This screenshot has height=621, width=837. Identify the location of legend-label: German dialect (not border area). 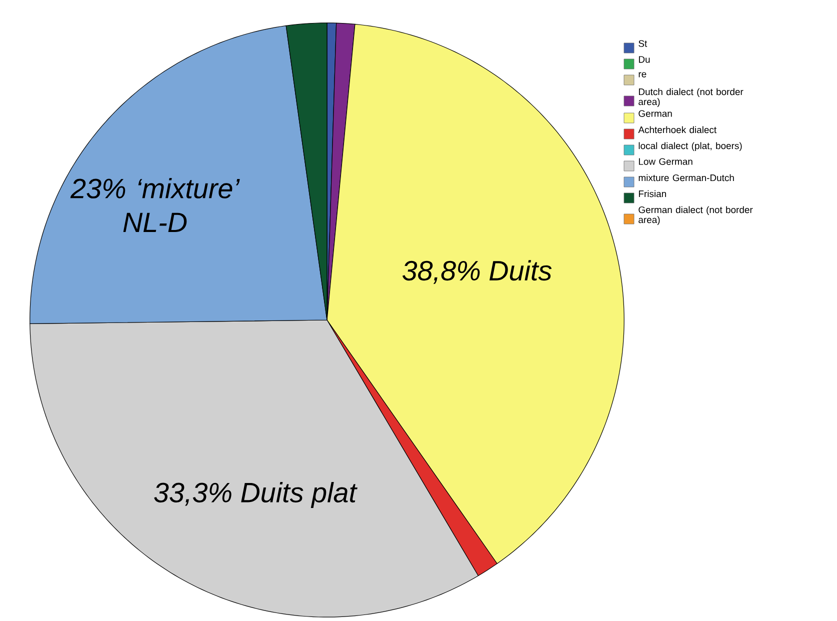
(695, 215).